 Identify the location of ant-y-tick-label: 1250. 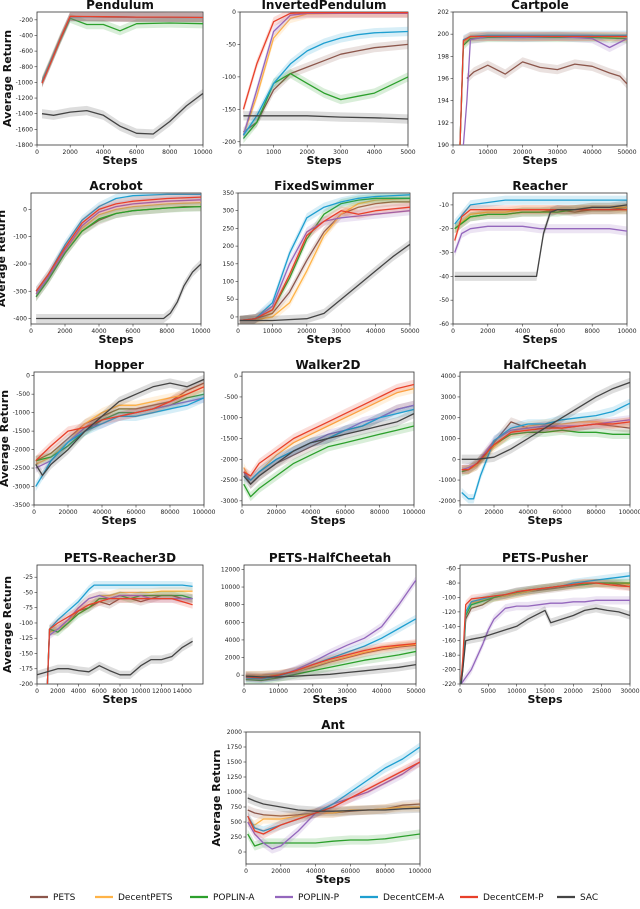
(234, 777).